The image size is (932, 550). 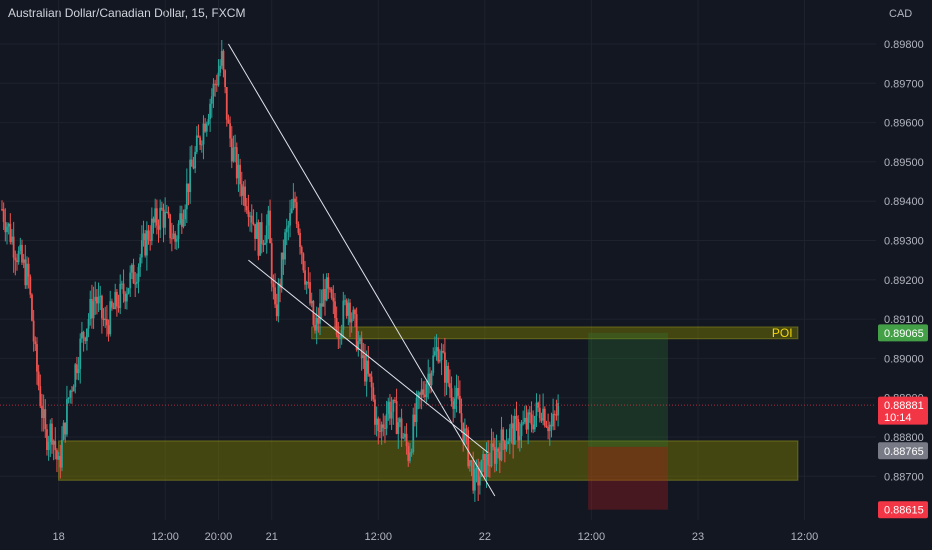 I want to click on y-tick-label: 0.89800, so click(x=904, y=45).